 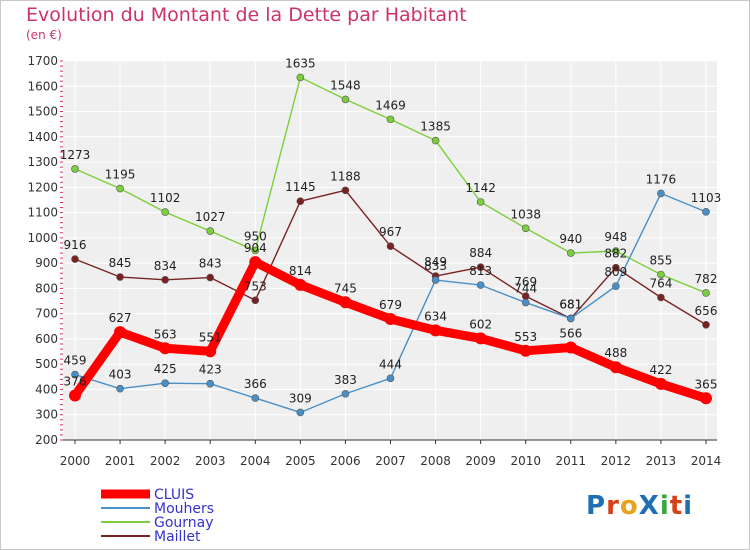 I want to click on proxiti-logo: ProXiti, so click(x=640, y=506).